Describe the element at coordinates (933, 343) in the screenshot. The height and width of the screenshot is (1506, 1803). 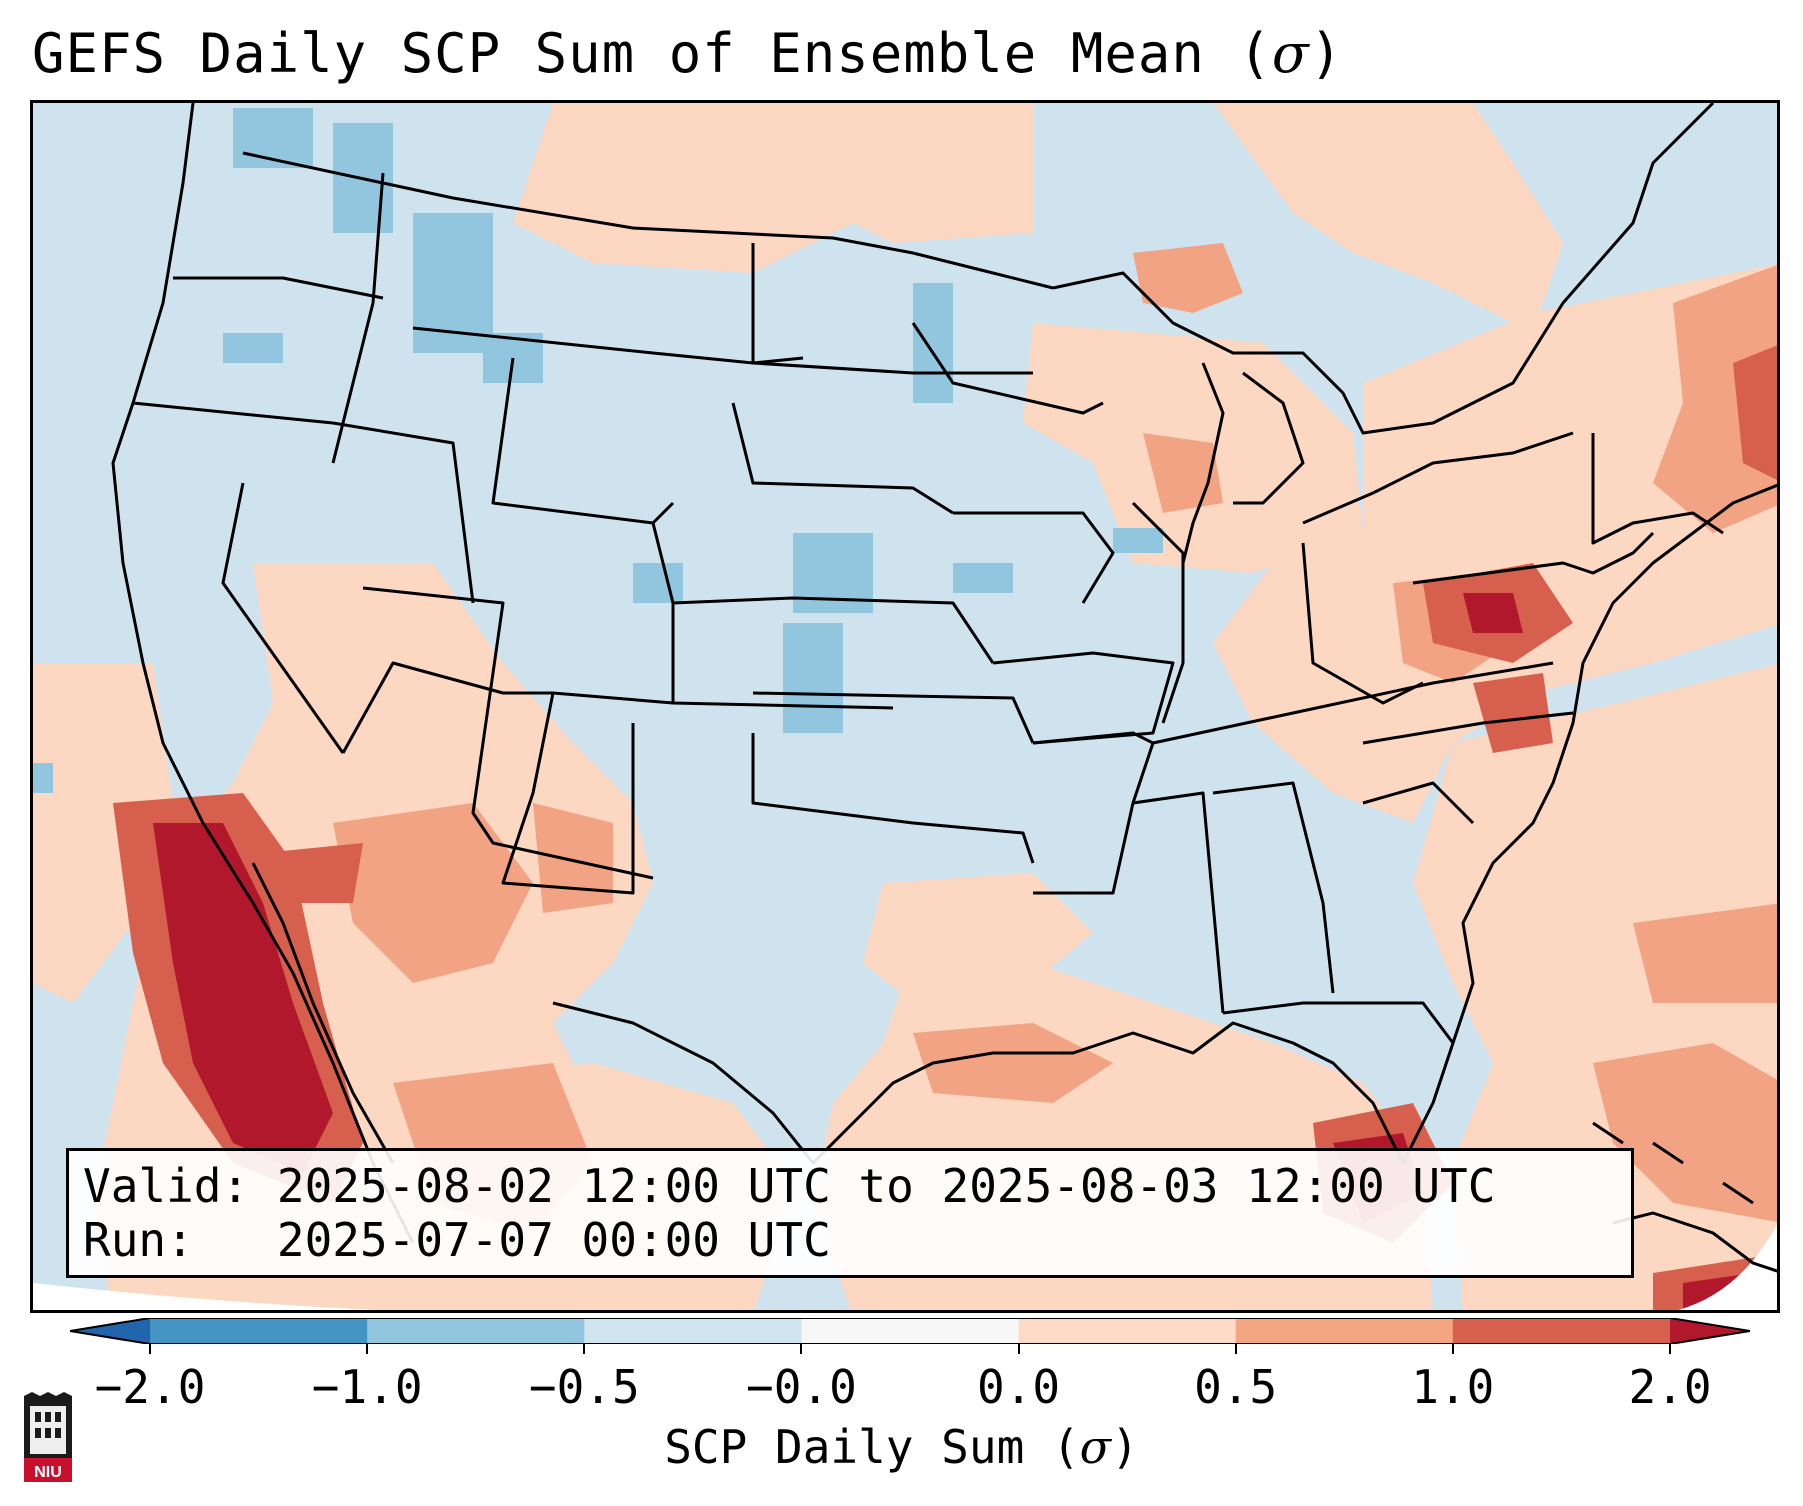
I see `region-blue-dakota` at that location.